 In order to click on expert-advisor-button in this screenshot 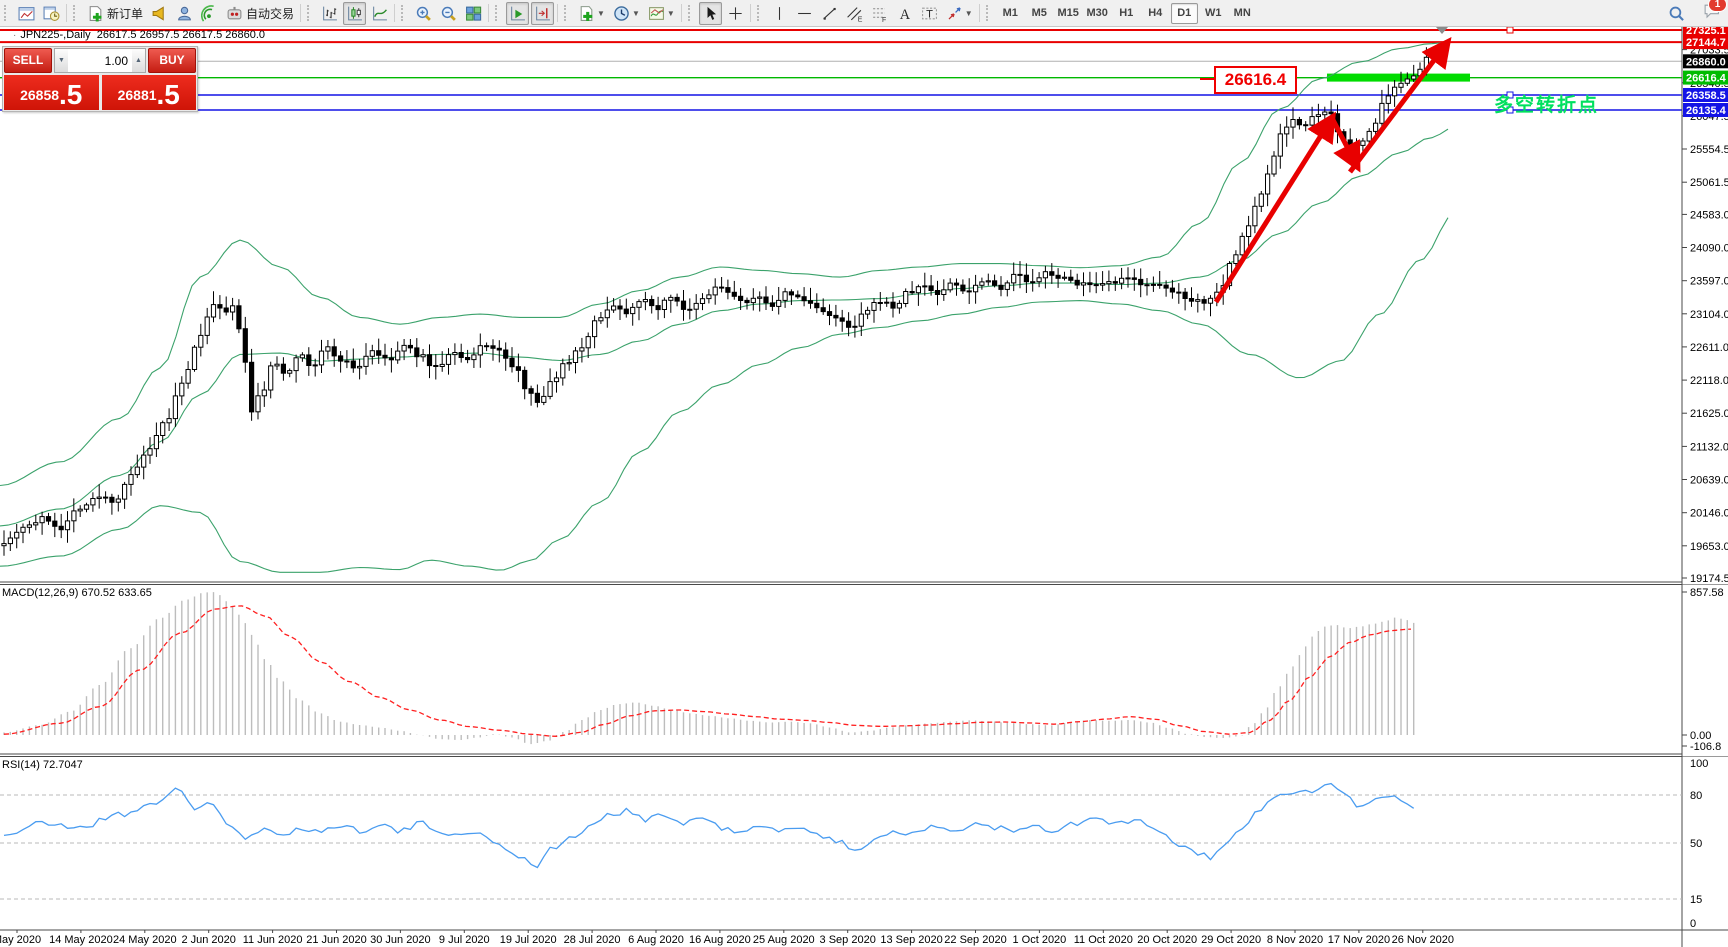, I will do `click(184, 13)`.